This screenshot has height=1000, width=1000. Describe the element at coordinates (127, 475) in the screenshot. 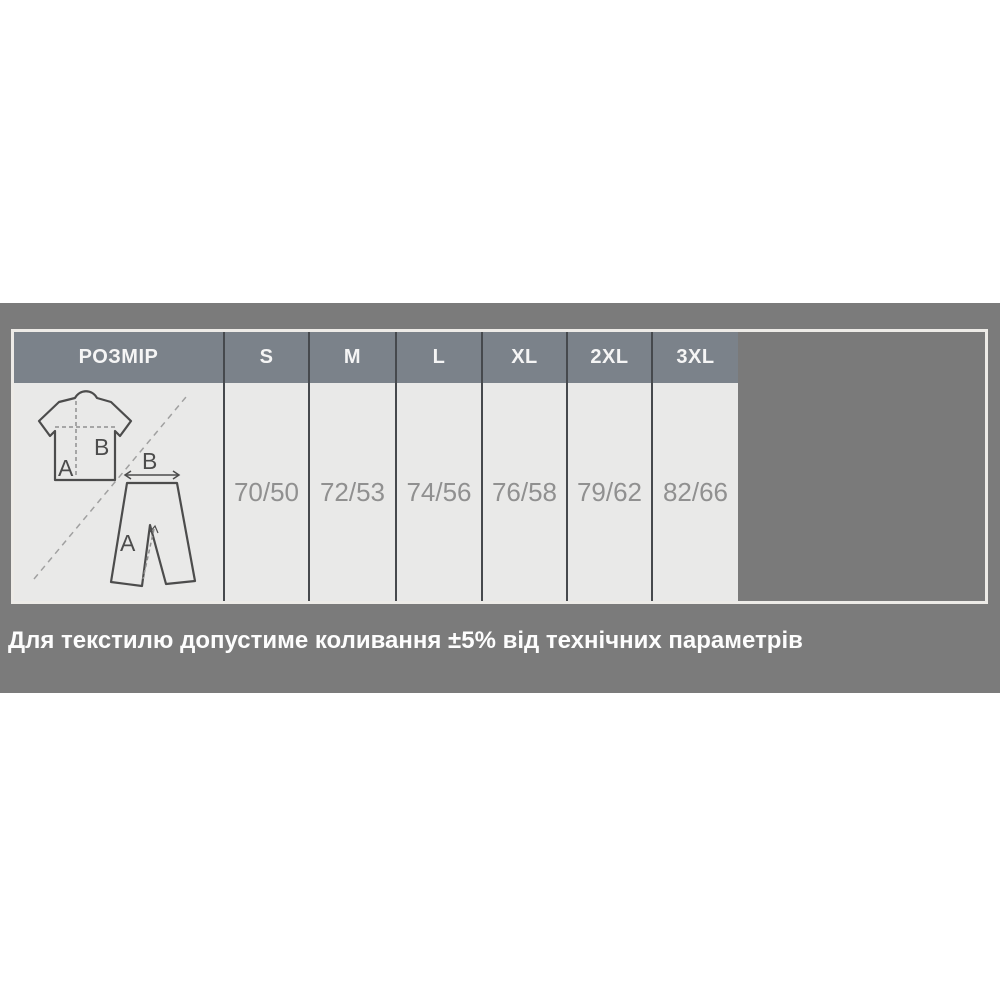

I see `pants-width-arrowhead-left` at that location.